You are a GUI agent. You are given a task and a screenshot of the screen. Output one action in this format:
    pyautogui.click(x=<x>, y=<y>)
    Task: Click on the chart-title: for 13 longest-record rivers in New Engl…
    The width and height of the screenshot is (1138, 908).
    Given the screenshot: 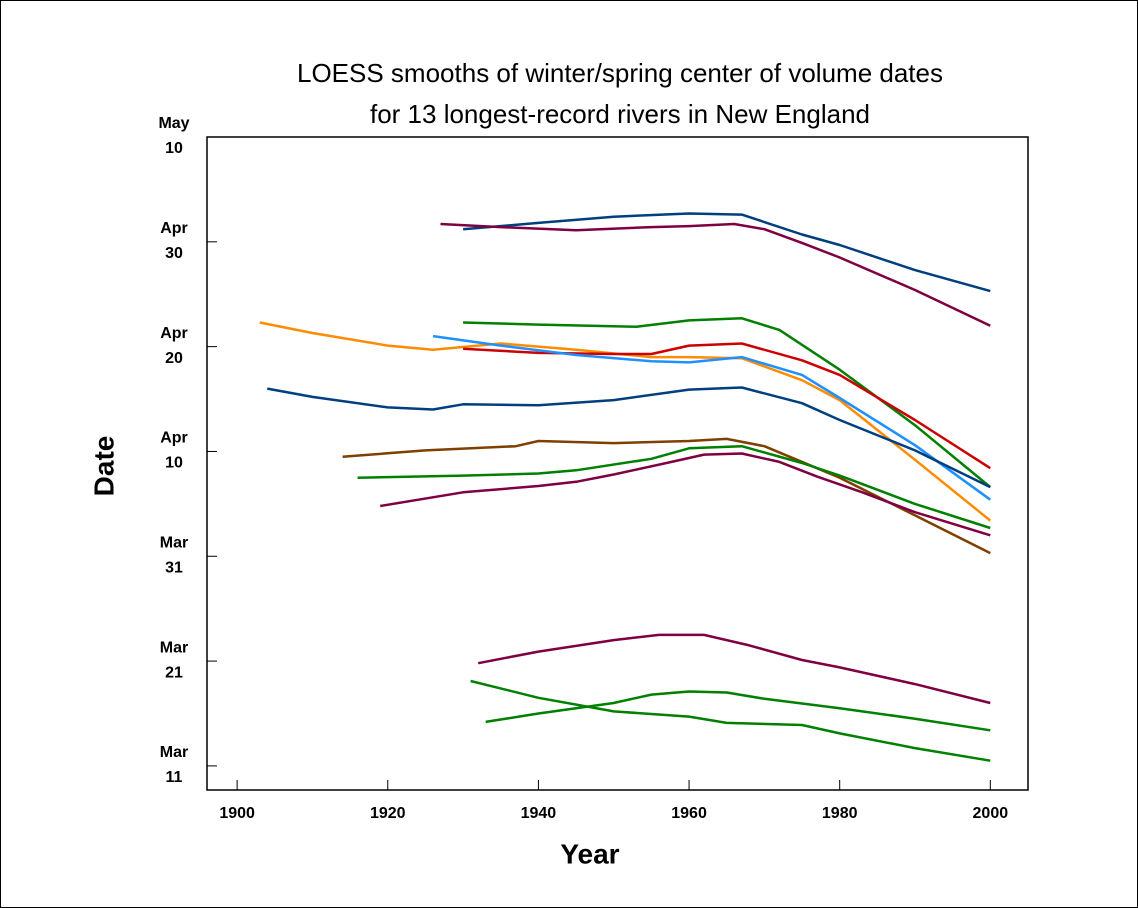 What is the action you would take?
    pyautogui.click(x=620, y=114)
    